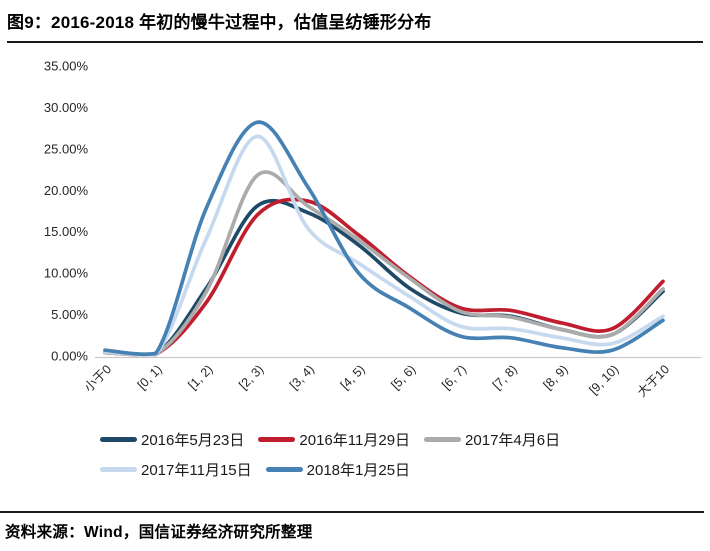 This screenshot has height=551, width=710. I want to click on legend-item: 2016年5月23日, so click(172, 439).